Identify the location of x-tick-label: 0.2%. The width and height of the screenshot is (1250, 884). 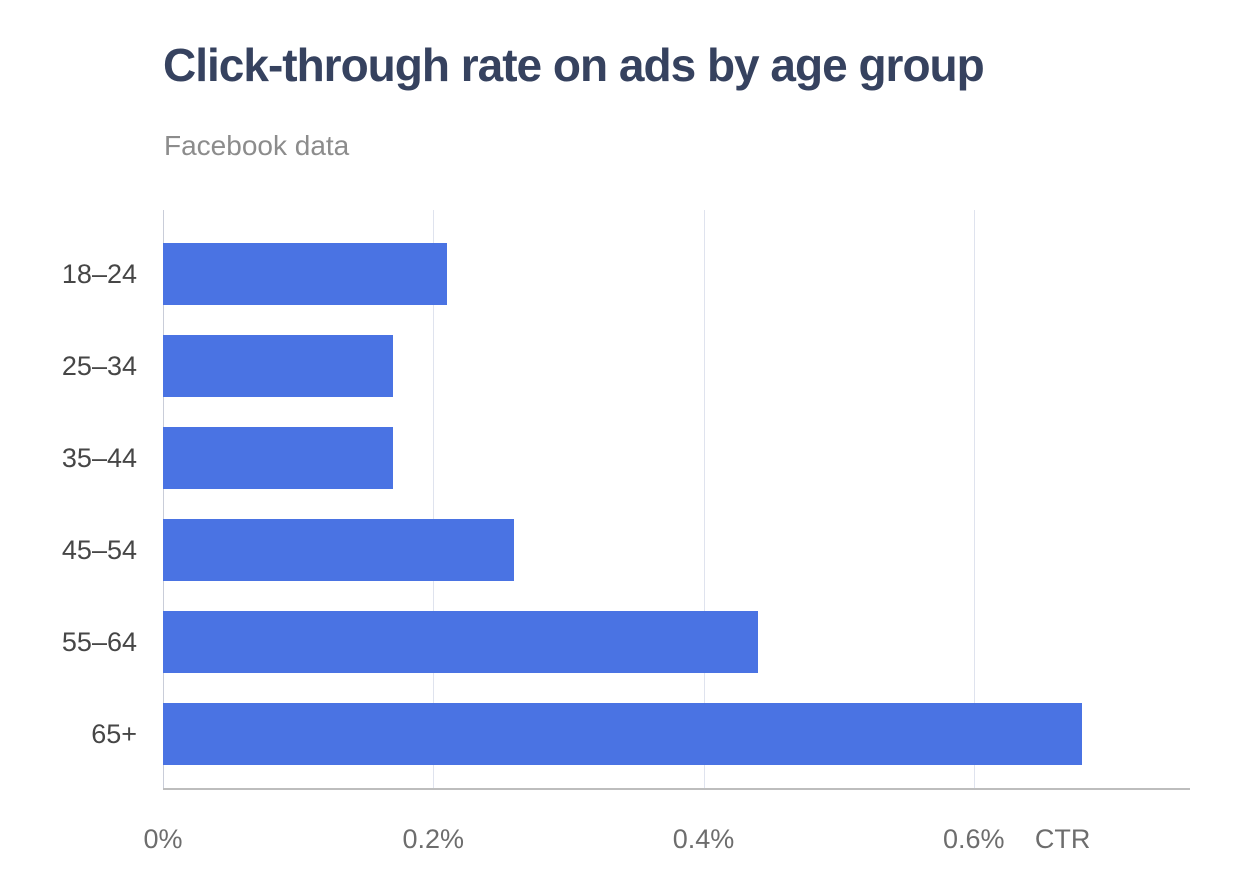
(433, 839).